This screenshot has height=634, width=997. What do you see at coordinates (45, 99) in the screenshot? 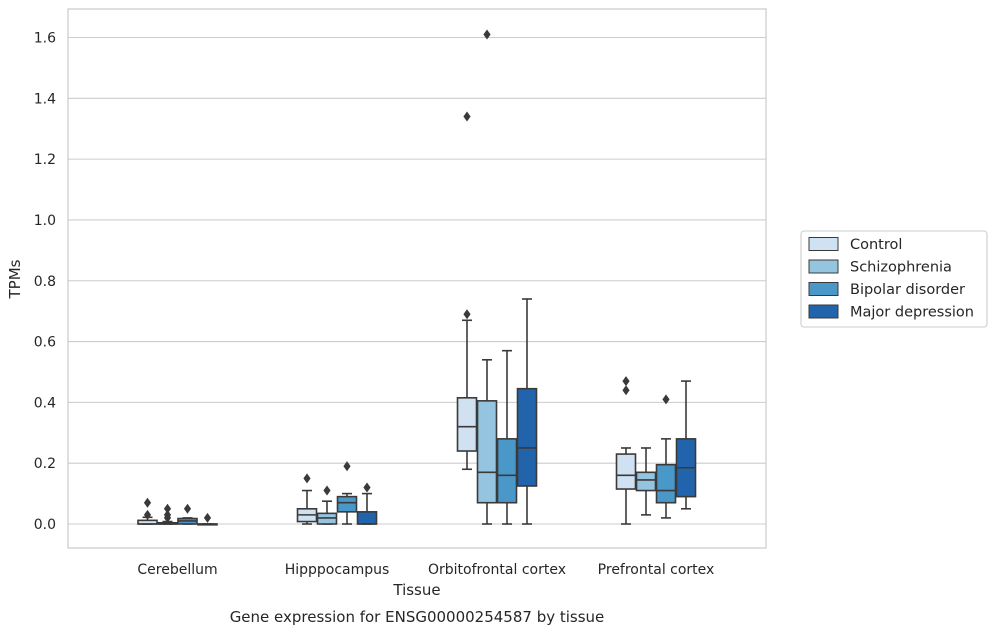
I see `y-tick-label: 1.4` at bounding box center [45, 99].